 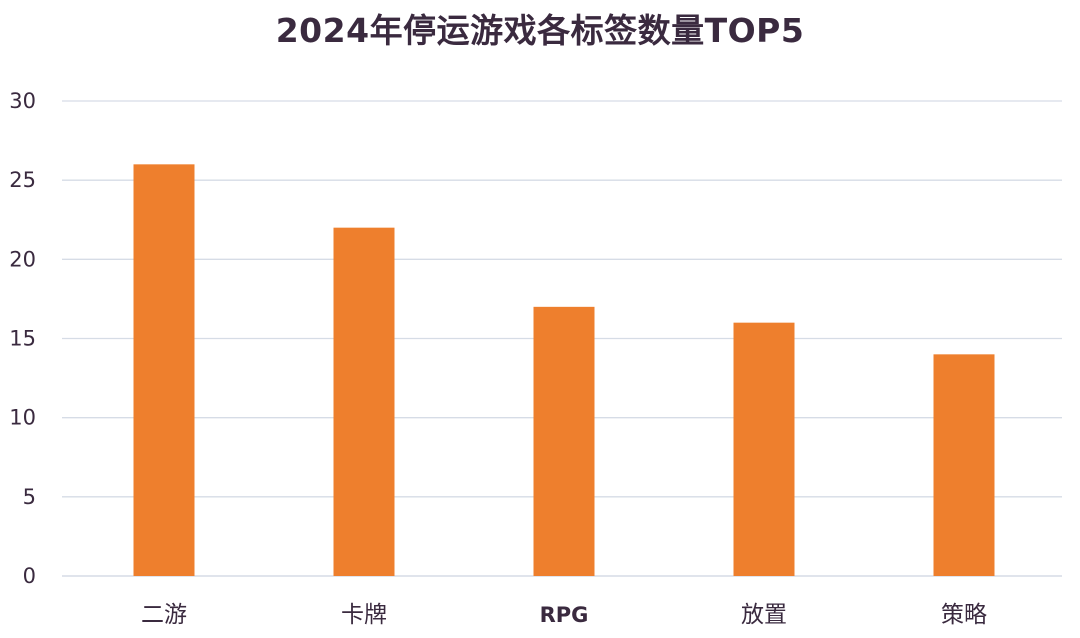 What do you see at coordinates (29, 576) in the screenshot?
I see `y-tick-label: 0` at bounding box center [29, 576].